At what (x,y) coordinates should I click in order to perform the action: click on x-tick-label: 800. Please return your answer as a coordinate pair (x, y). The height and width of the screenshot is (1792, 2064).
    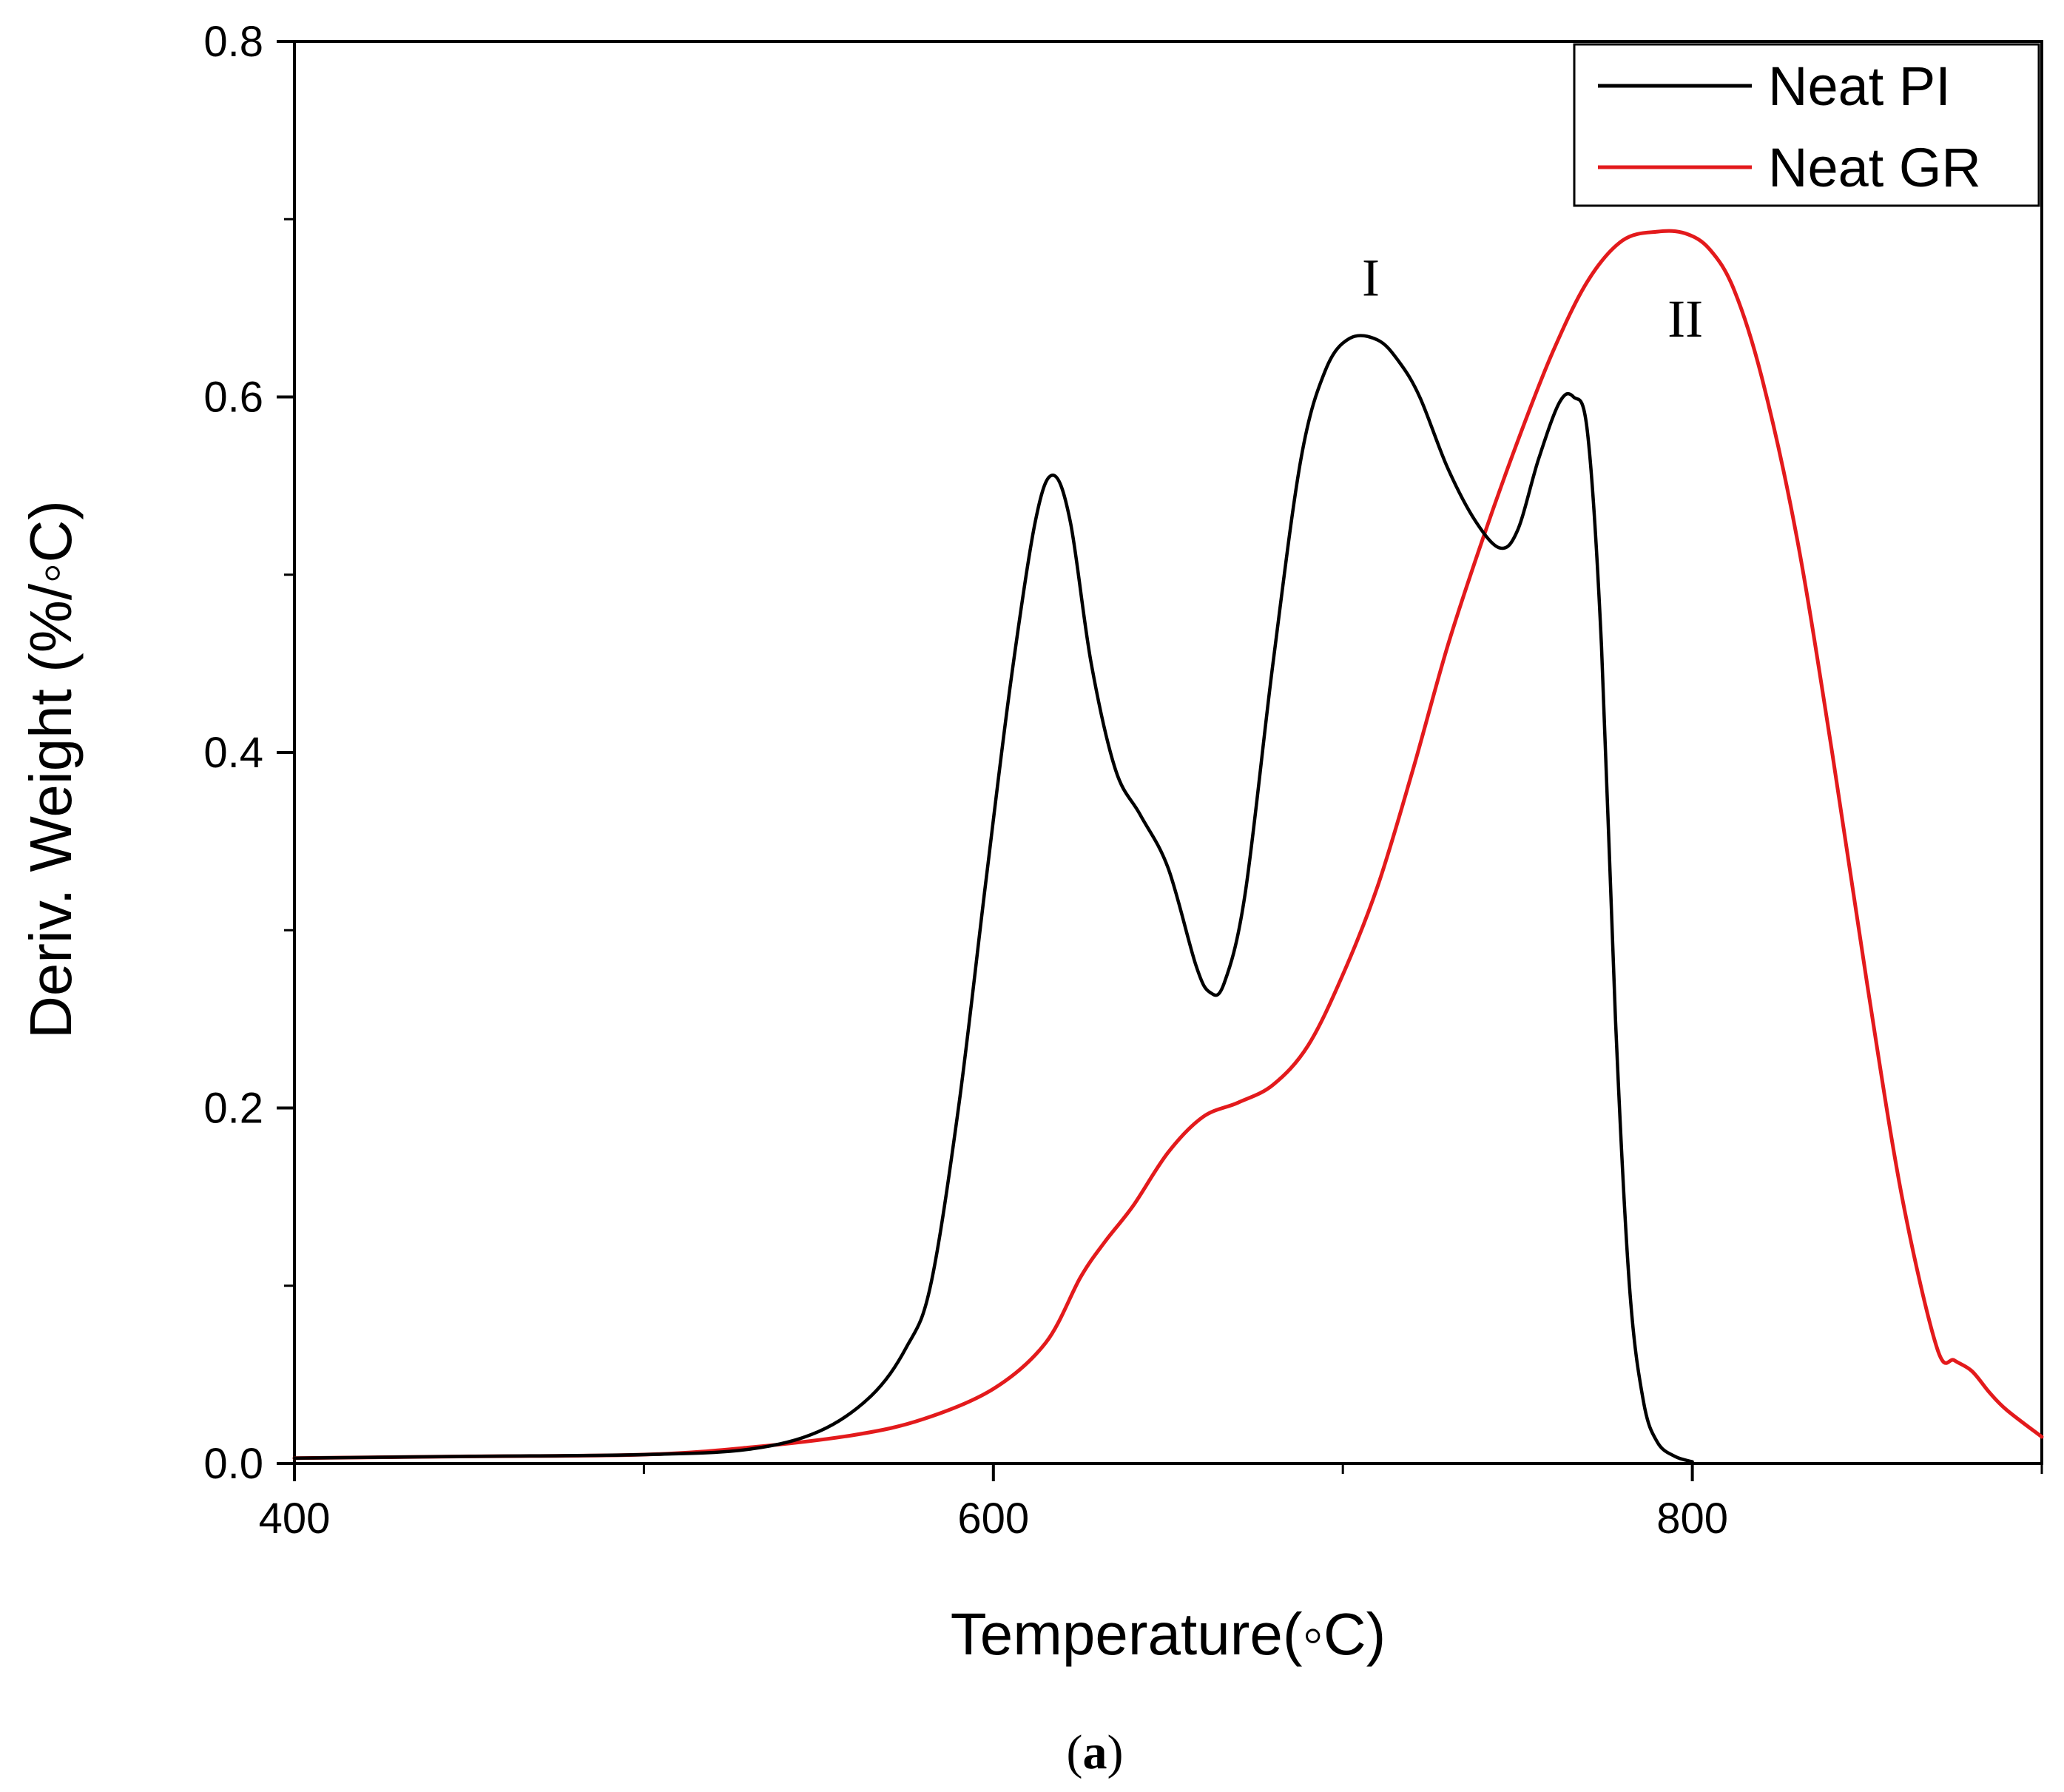
    Looking at the image, I should click on (1692, 1519).